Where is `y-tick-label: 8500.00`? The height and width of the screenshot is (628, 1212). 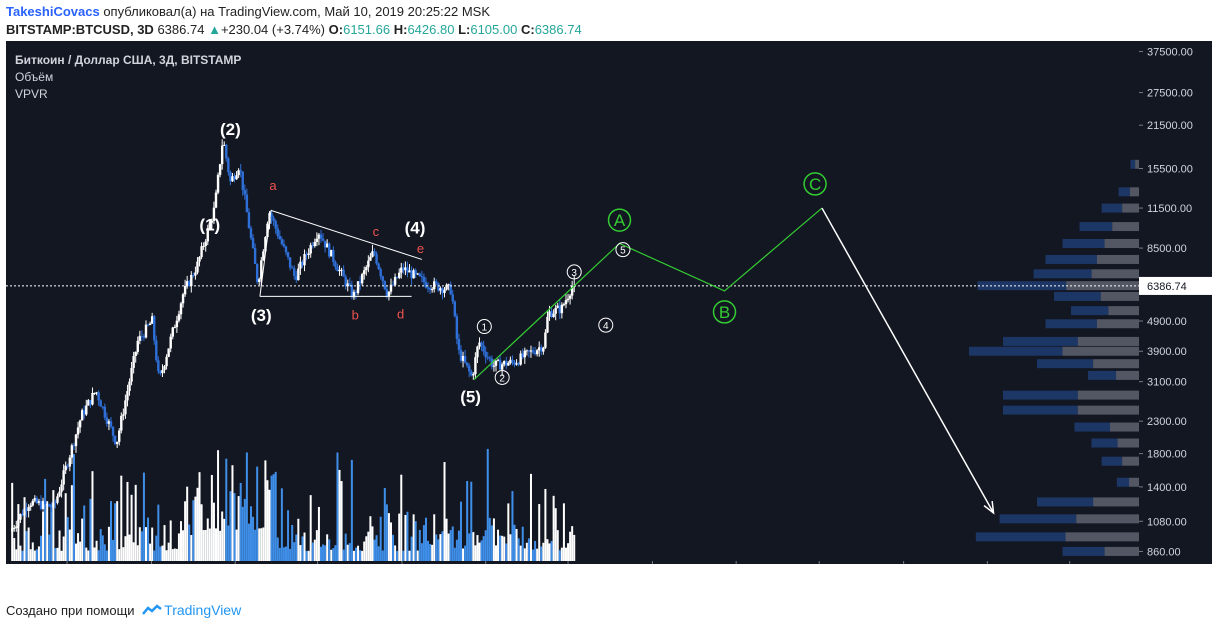 y-tick-label: 8500.00 is located at coordinates (1167, 249).